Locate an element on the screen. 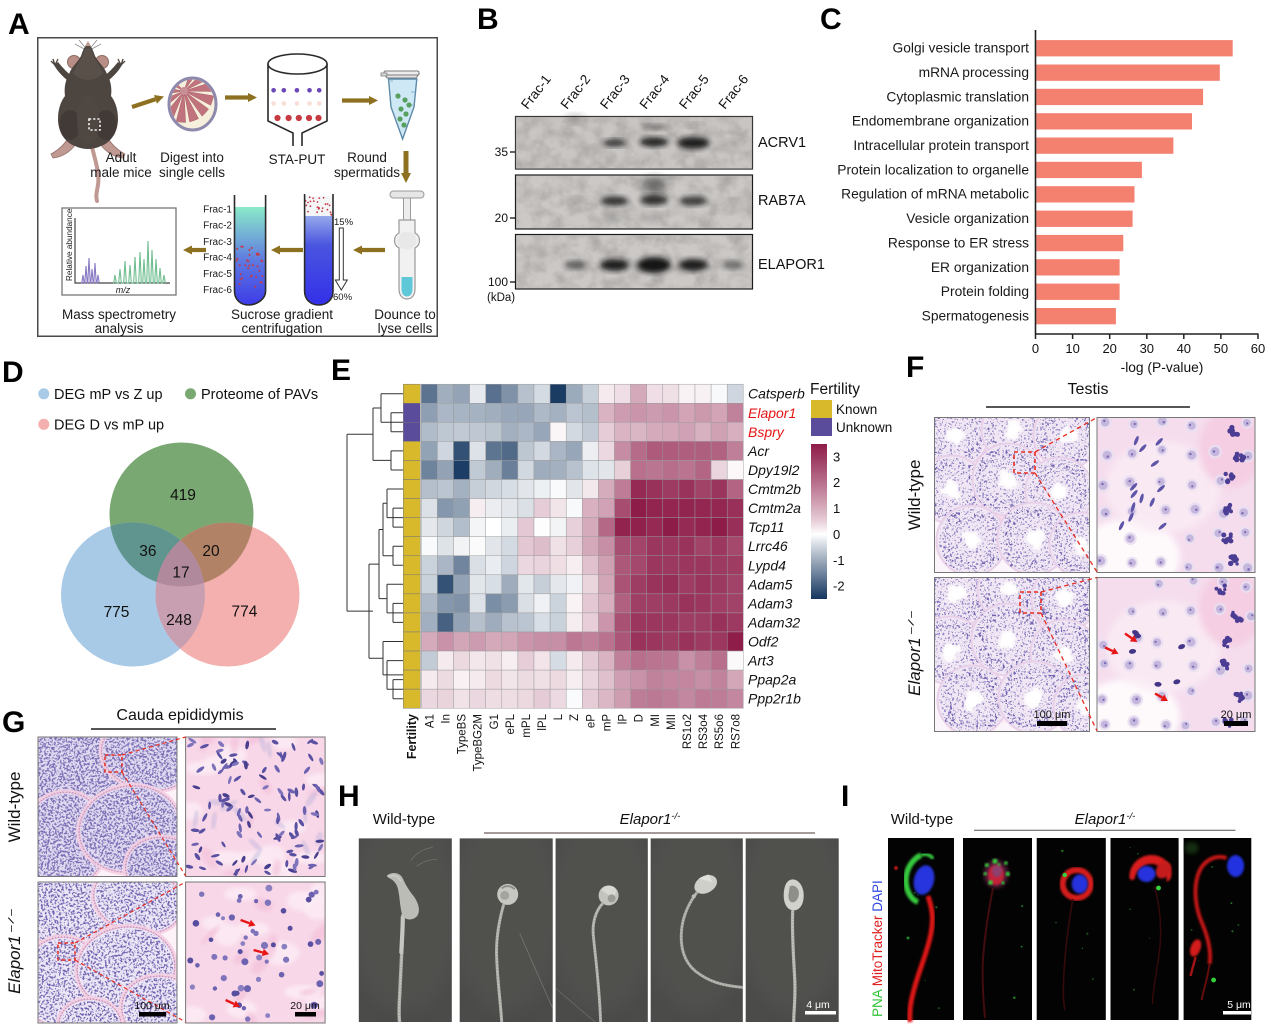  svg-text: Digest into is located at coordinates (192, 157).